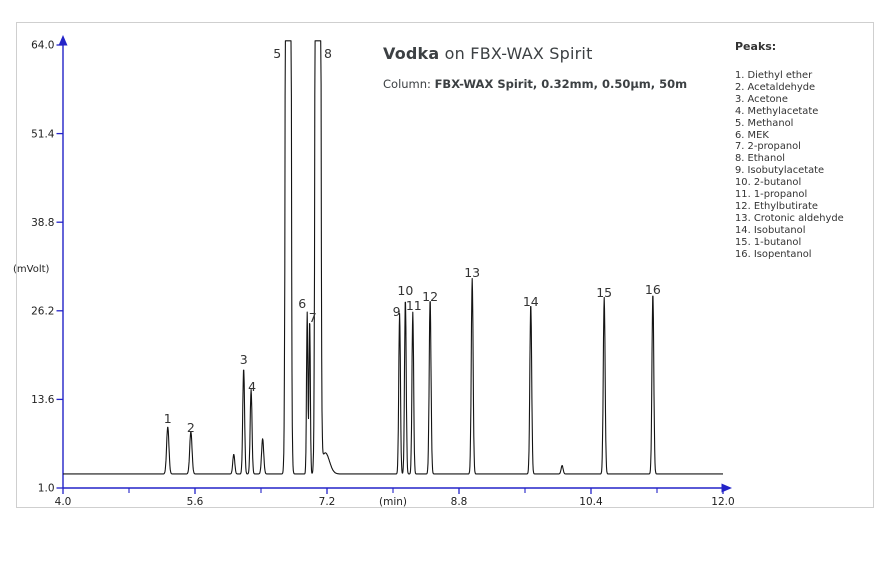  What do you see at coordinates (327, 53) in the screenshot?
I see `peak-label-8: 8` at bounding box center [327, 53].